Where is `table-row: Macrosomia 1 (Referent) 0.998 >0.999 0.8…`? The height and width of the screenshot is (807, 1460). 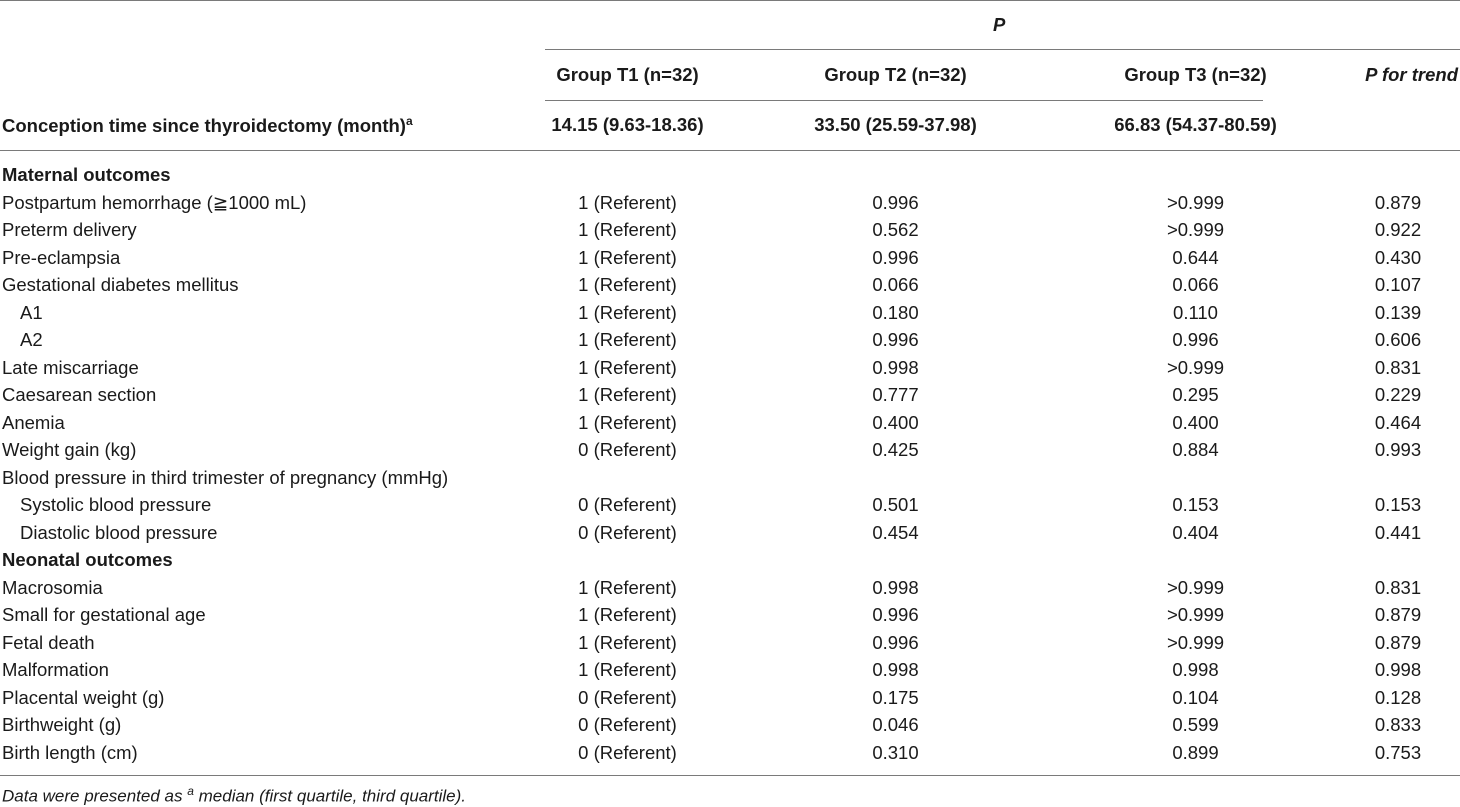
table-row: Macrosomia 1 (Referent) 0.998 >0.999 0.8… is located at coordinates (730, 587).